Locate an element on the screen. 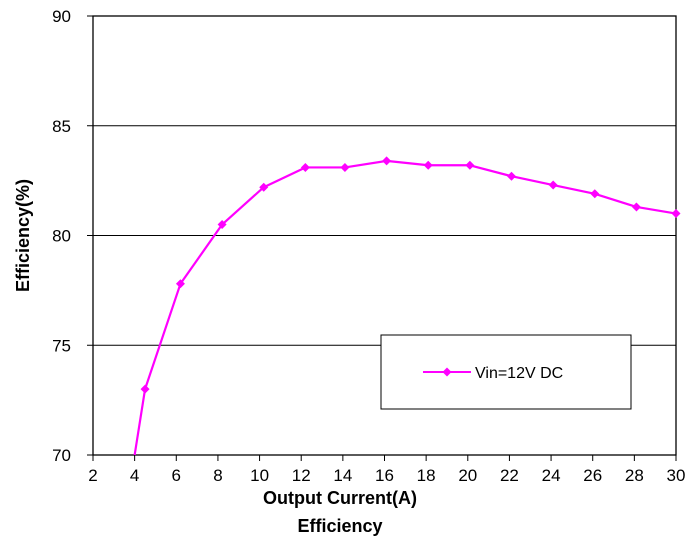 The image size is (696, 542). y-tick-label: 85 is located at coordinates (61, 126).